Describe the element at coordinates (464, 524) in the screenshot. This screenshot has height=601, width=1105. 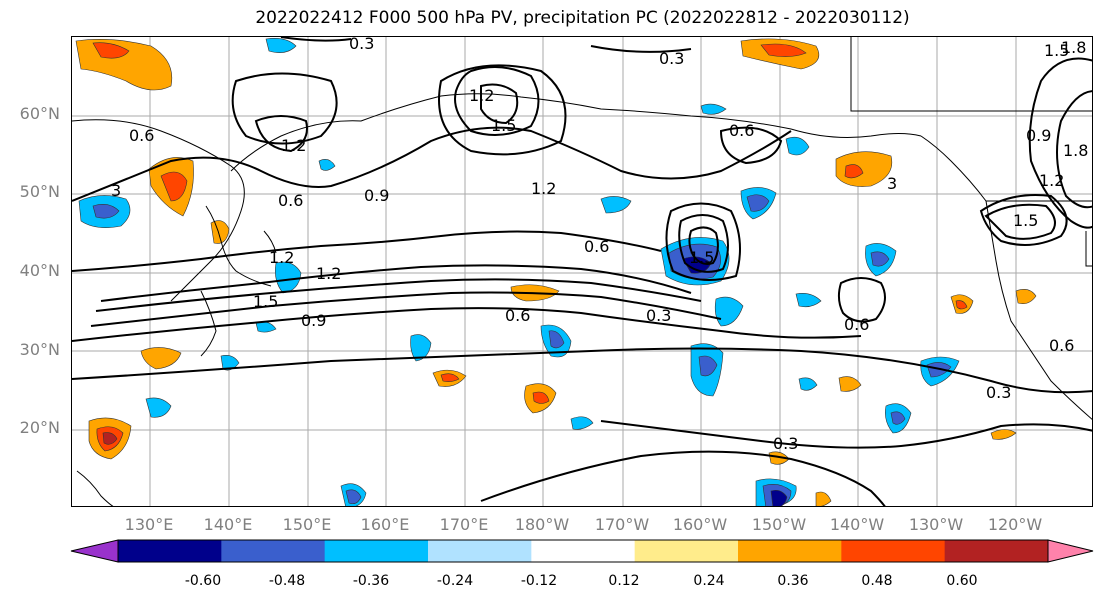
I see `lon-label-170e: 170°E` at that location.